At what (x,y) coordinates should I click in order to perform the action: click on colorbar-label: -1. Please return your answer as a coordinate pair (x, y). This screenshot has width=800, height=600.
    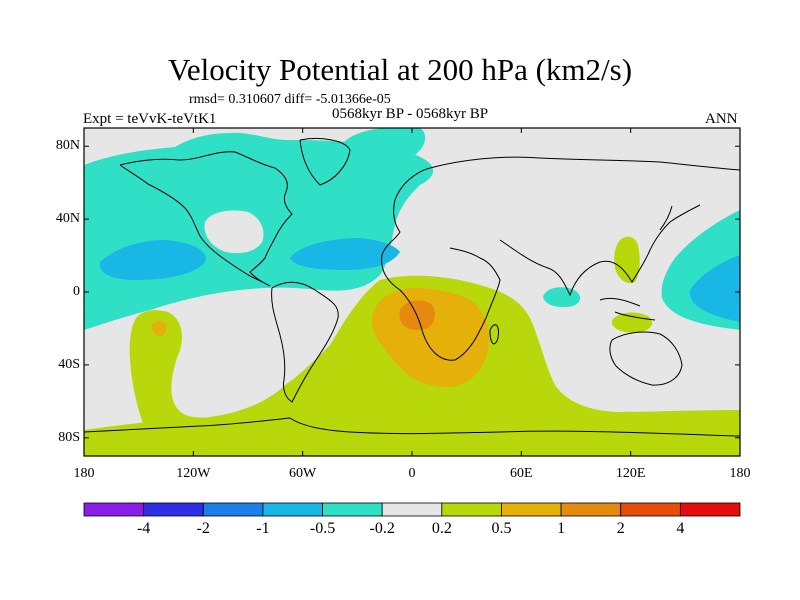
    Looking at the image, I should click on (263, 528).